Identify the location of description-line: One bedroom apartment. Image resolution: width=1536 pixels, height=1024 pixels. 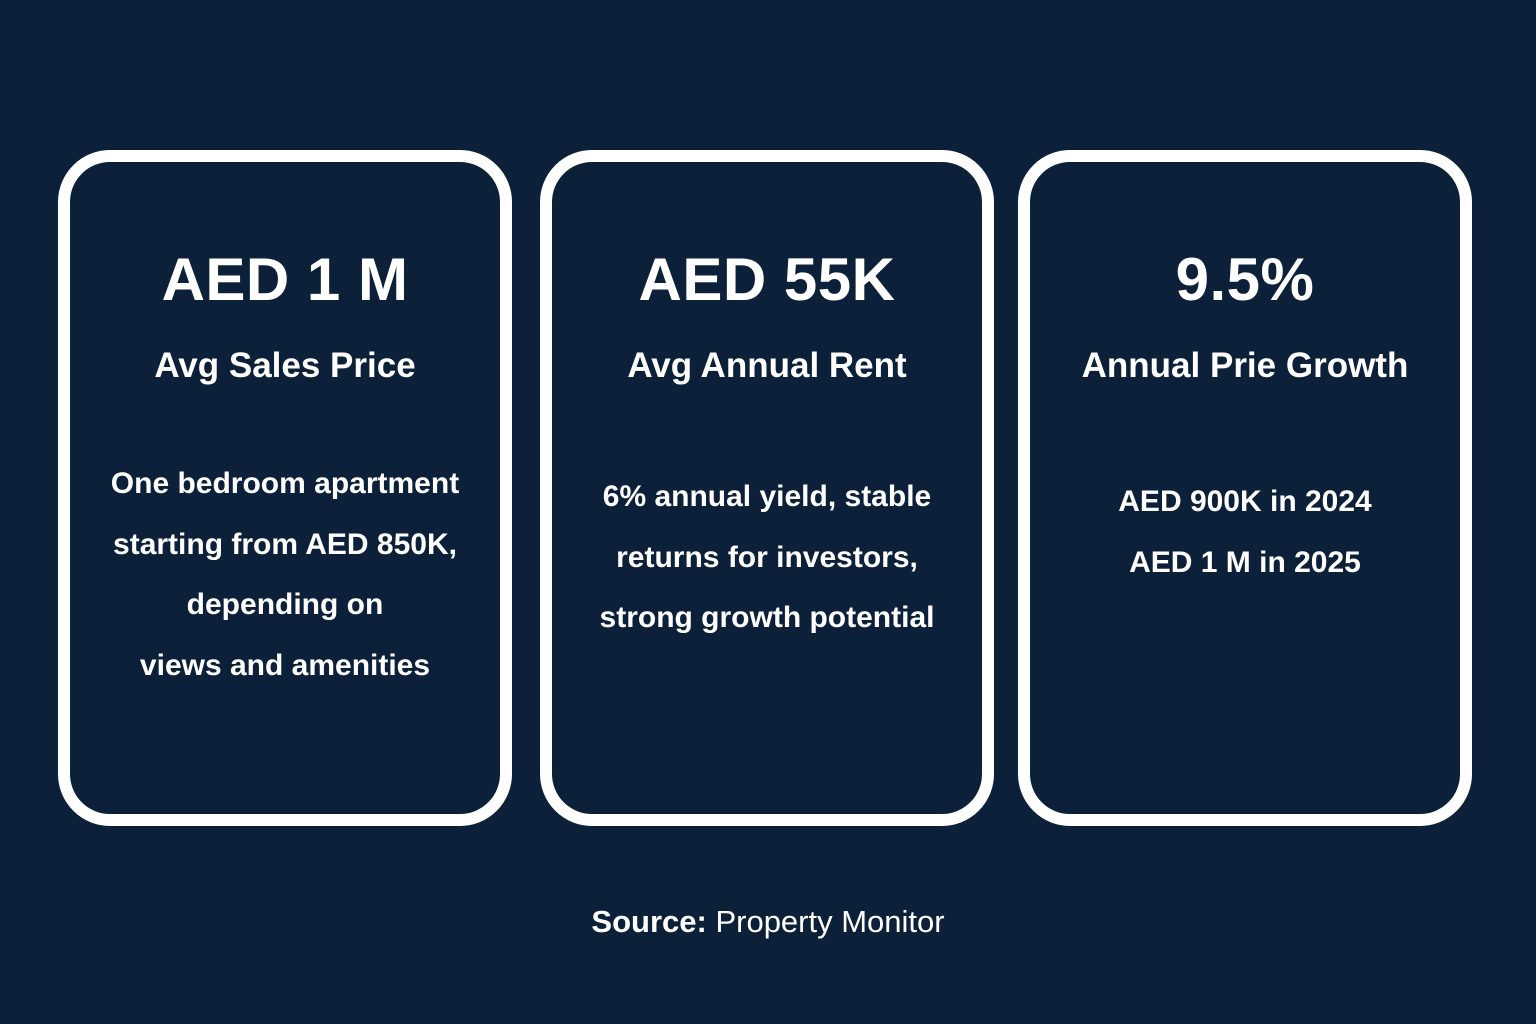
(285, 483).